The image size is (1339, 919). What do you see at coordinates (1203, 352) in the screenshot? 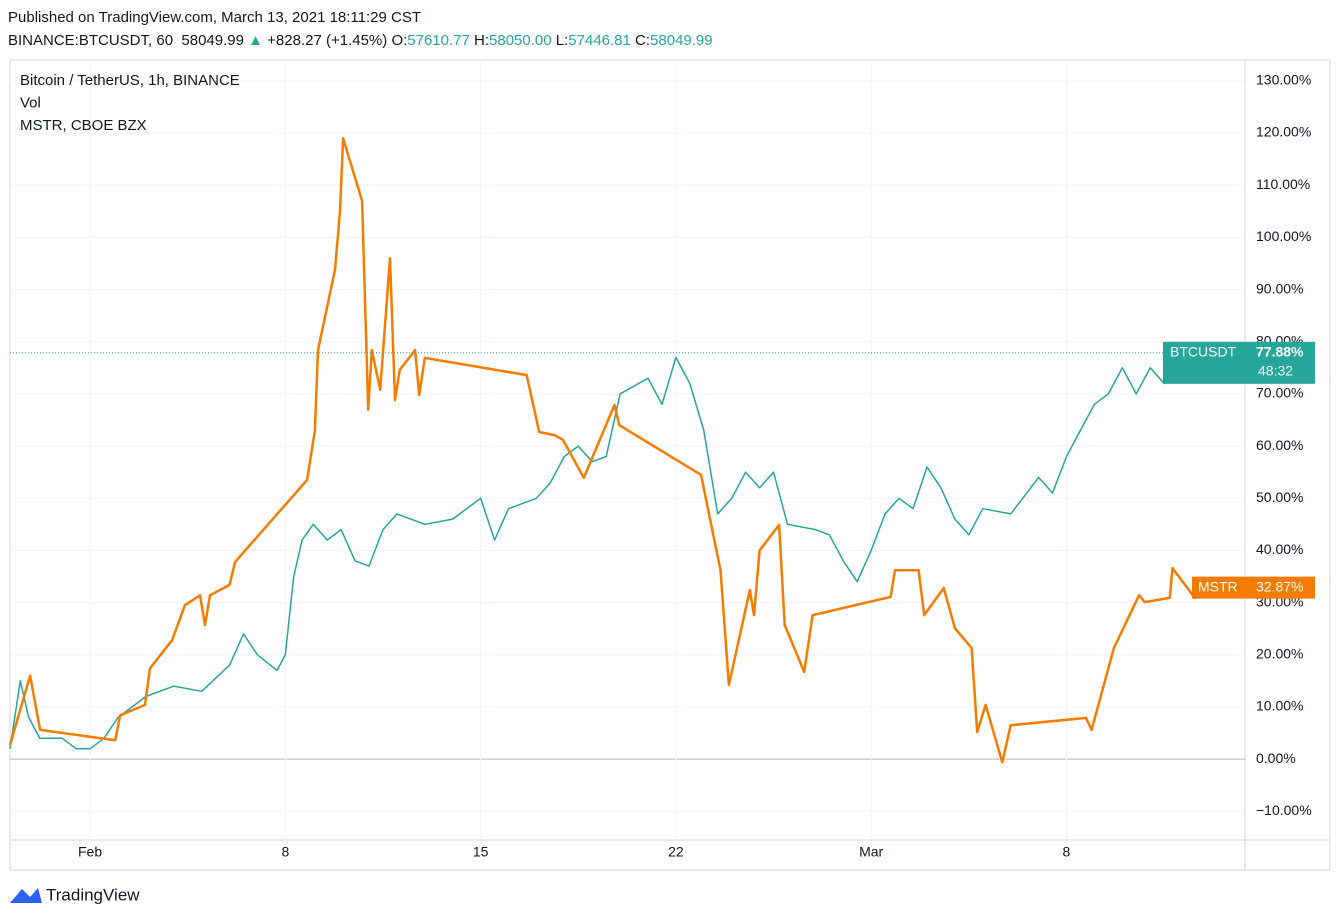
I see `tag-name: BTCUSDT` at bounding box center [1203, 352].